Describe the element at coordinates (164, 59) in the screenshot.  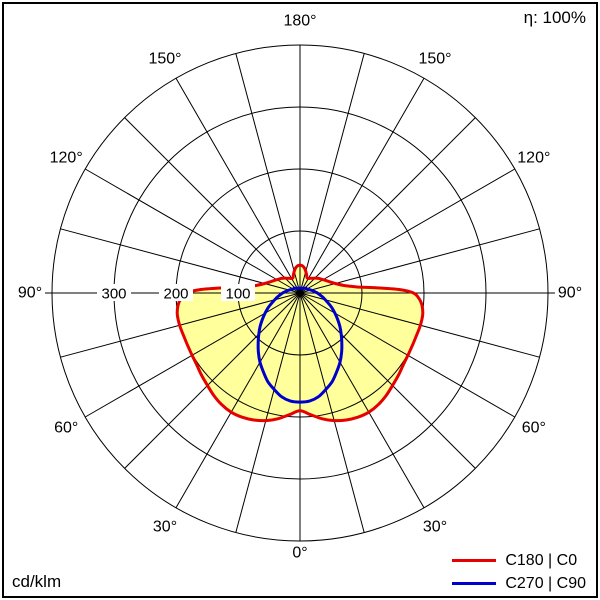
I see `angle-label-150-left: 150°` at that location.